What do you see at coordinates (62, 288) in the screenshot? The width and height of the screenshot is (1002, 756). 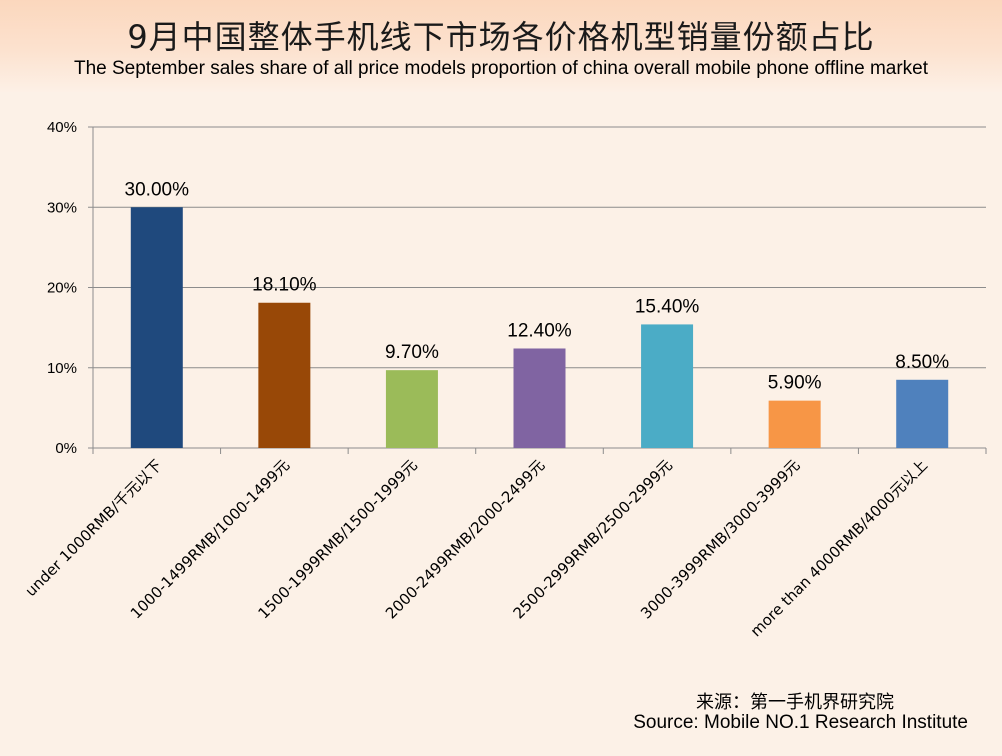 I see `y-tick-label: 20%` at bounding box center [62, 288].